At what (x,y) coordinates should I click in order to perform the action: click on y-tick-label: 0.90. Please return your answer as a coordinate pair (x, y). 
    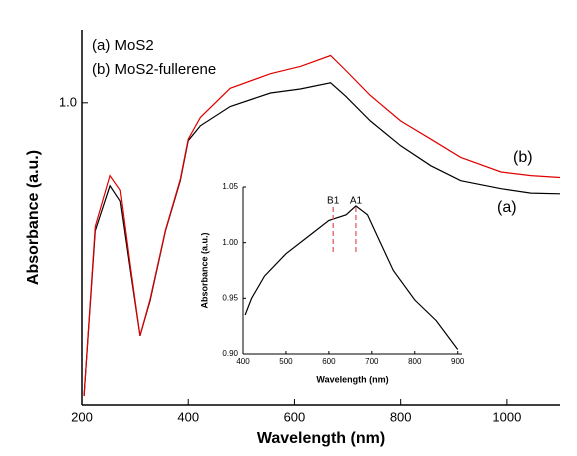
    Looking at the image, I should click on (230, 353).